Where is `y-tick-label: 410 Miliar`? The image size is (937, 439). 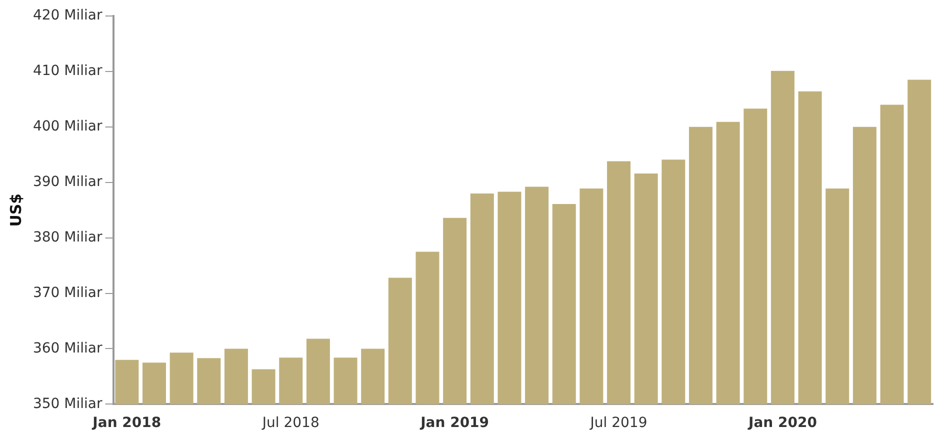
y-tick-label: 410 Miliar is located at coordinates (67, 71).